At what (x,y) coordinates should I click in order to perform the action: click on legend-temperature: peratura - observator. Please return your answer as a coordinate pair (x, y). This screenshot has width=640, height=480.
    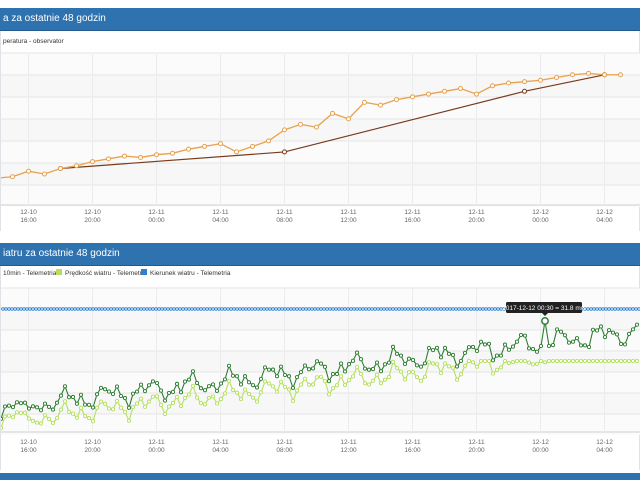
    Looking at the image, I should click on (34, 41).